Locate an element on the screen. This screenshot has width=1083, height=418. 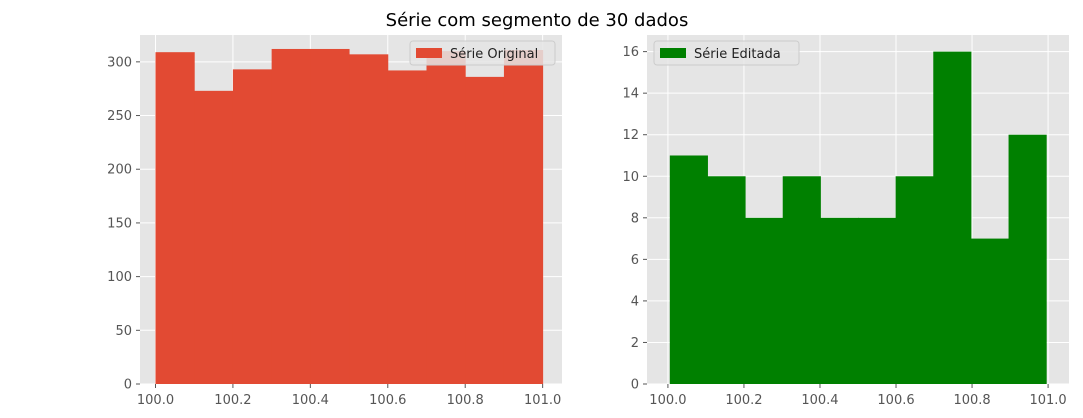
y-tick-label: 50 is located at coordinates (123, 331).